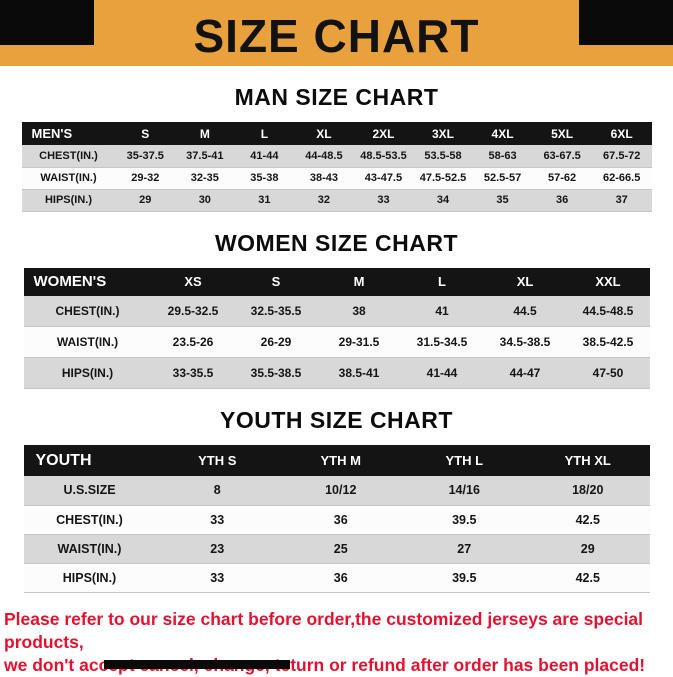 The height and width of the screenshot is (677, 673). What do you see at coordinates (525, 373) in the screenshot?
I see `size-cell: 44-47` at bounding box center [525, 373].